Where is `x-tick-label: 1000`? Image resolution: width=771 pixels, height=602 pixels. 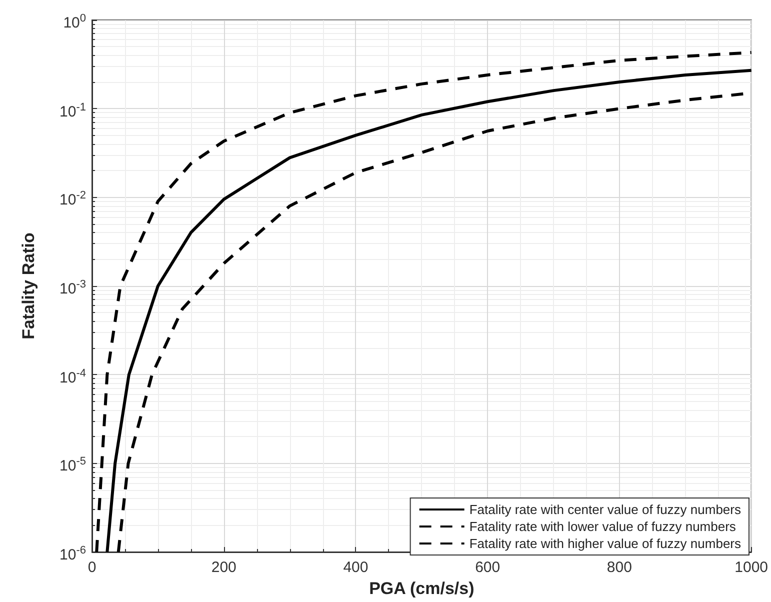
x-tick-label: 1000 is located at coordinates (751, 567).